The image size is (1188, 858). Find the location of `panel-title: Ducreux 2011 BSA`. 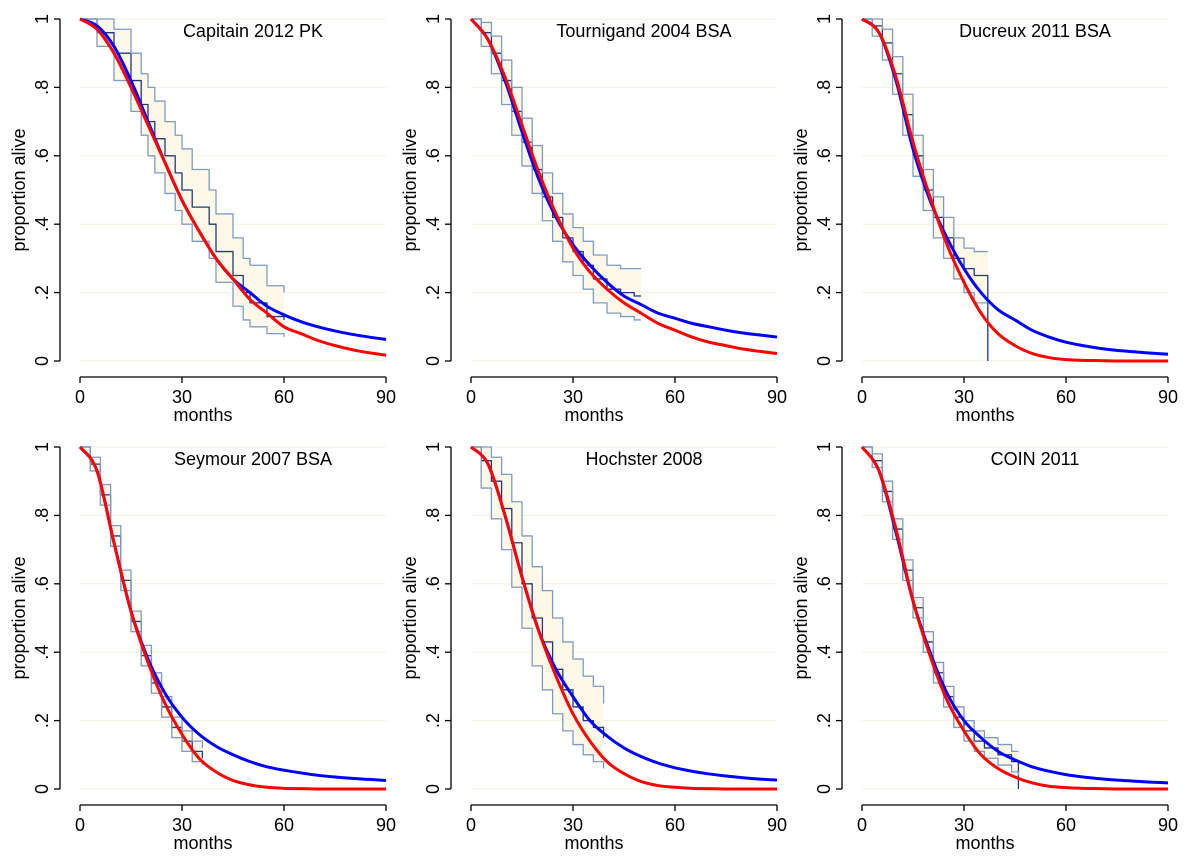

panel-title: Ducreux 2011 BSA is located at coordinates (1035, 31).